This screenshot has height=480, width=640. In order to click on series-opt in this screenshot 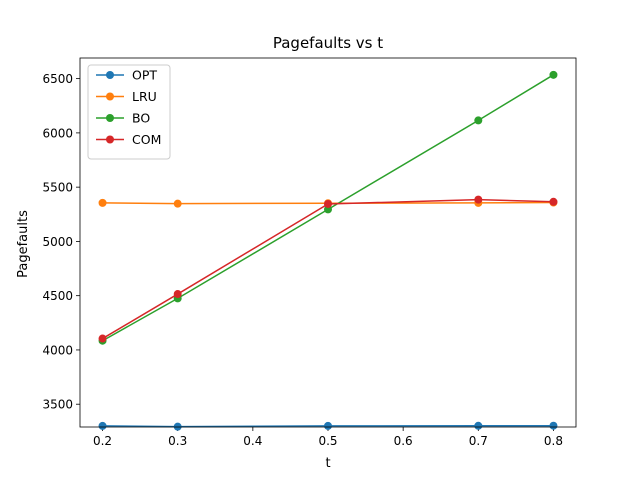, I will do `click(328, 426)`.